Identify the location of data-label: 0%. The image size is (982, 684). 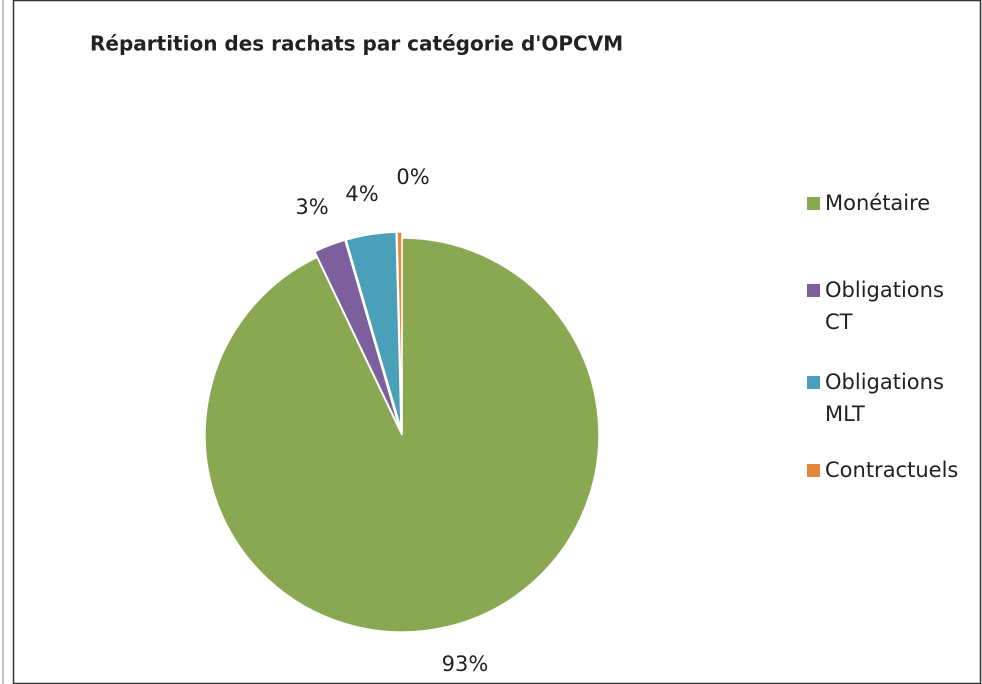
(412, 177).